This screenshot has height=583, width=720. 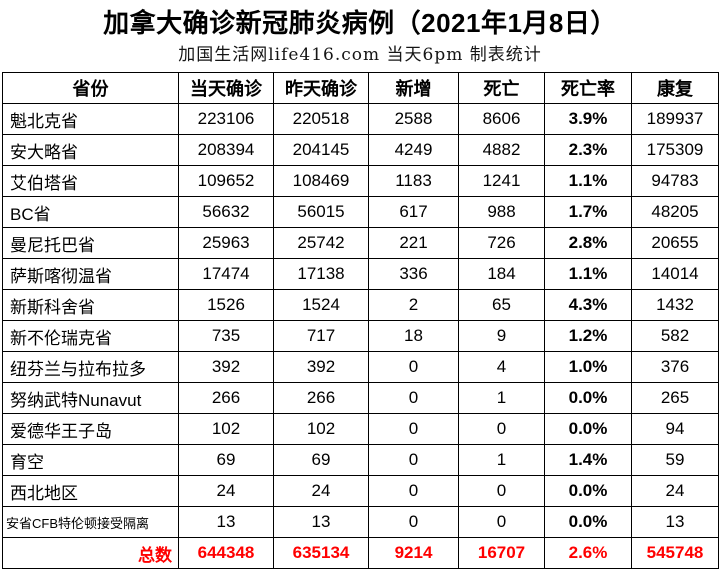 What do you see at coordinates (588, 460) in the screenshot?
I see `cell-death-rate: 1.4%` at bounding box center [588, 460].